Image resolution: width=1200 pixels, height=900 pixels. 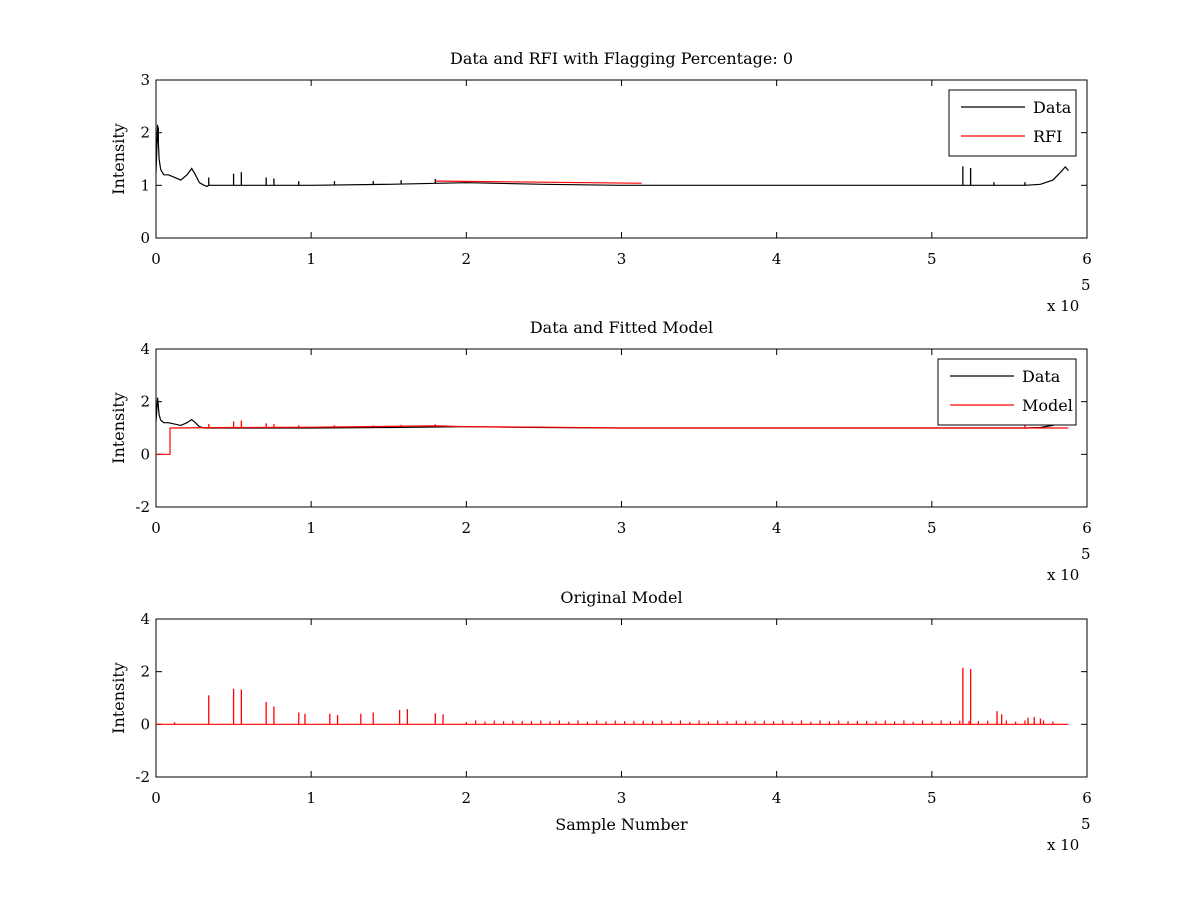 I want to click on y-tick-label: 3, so click(x=145, y=80).